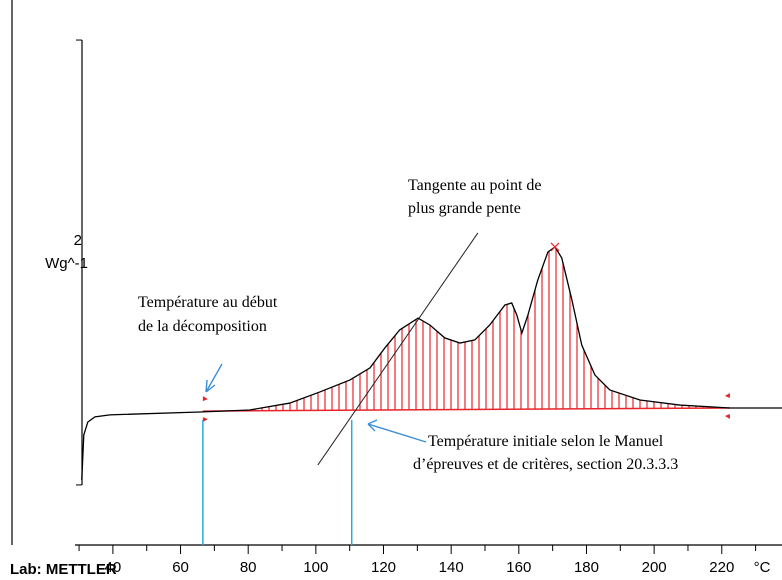 The width and height of the screenshot is (782, 580). Describe the element at coordinates (63, 569) in the screenshot. I see `footer: Lab: METTLER` at that location.